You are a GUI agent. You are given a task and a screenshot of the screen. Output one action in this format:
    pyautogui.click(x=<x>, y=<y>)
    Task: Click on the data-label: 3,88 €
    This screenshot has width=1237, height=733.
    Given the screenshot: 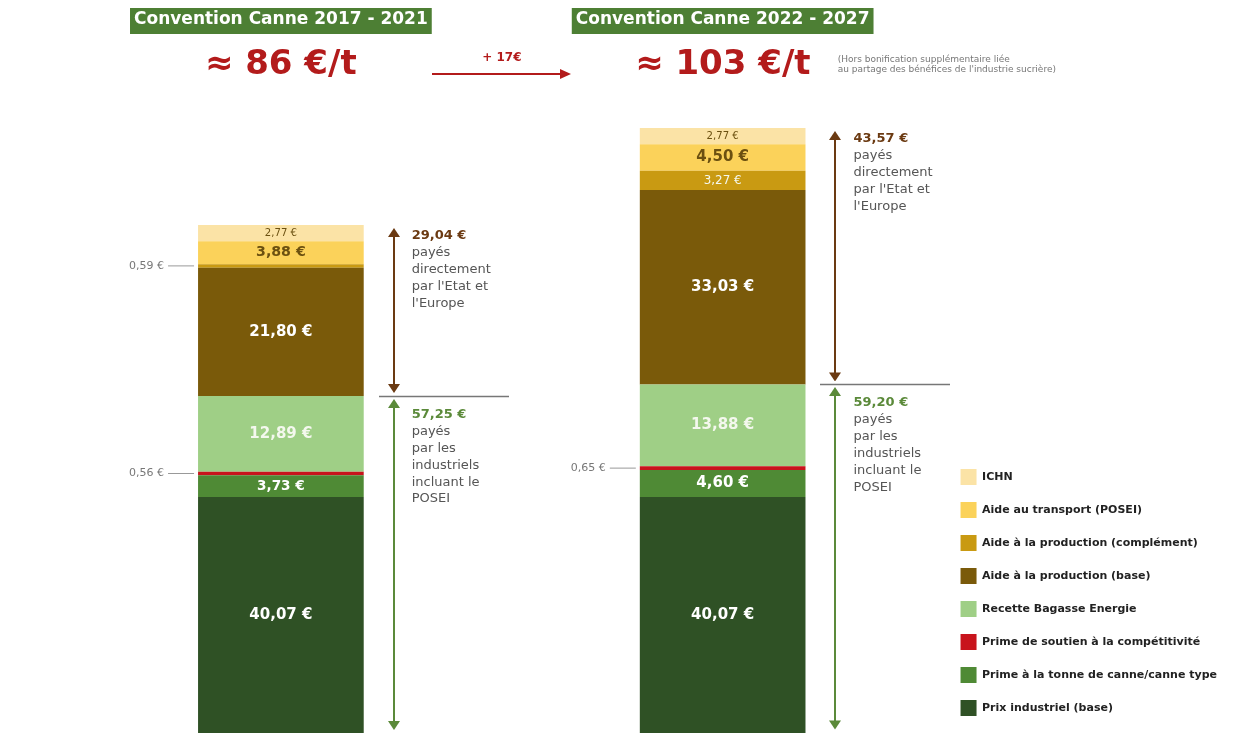 What is the action you would take?
    pyautogui.click(x=281, y=251)
    